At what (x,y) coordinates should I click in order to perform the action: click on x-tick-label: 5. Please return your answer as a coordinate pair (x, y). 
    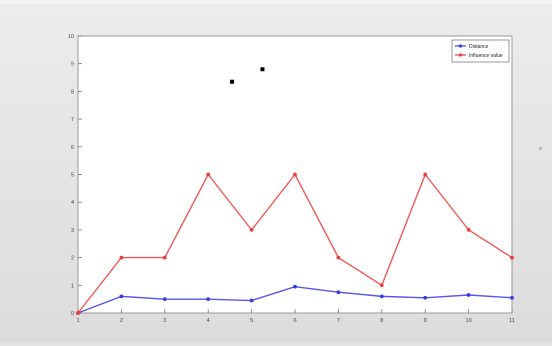
    Looking at the image, I should click on (251, 321).